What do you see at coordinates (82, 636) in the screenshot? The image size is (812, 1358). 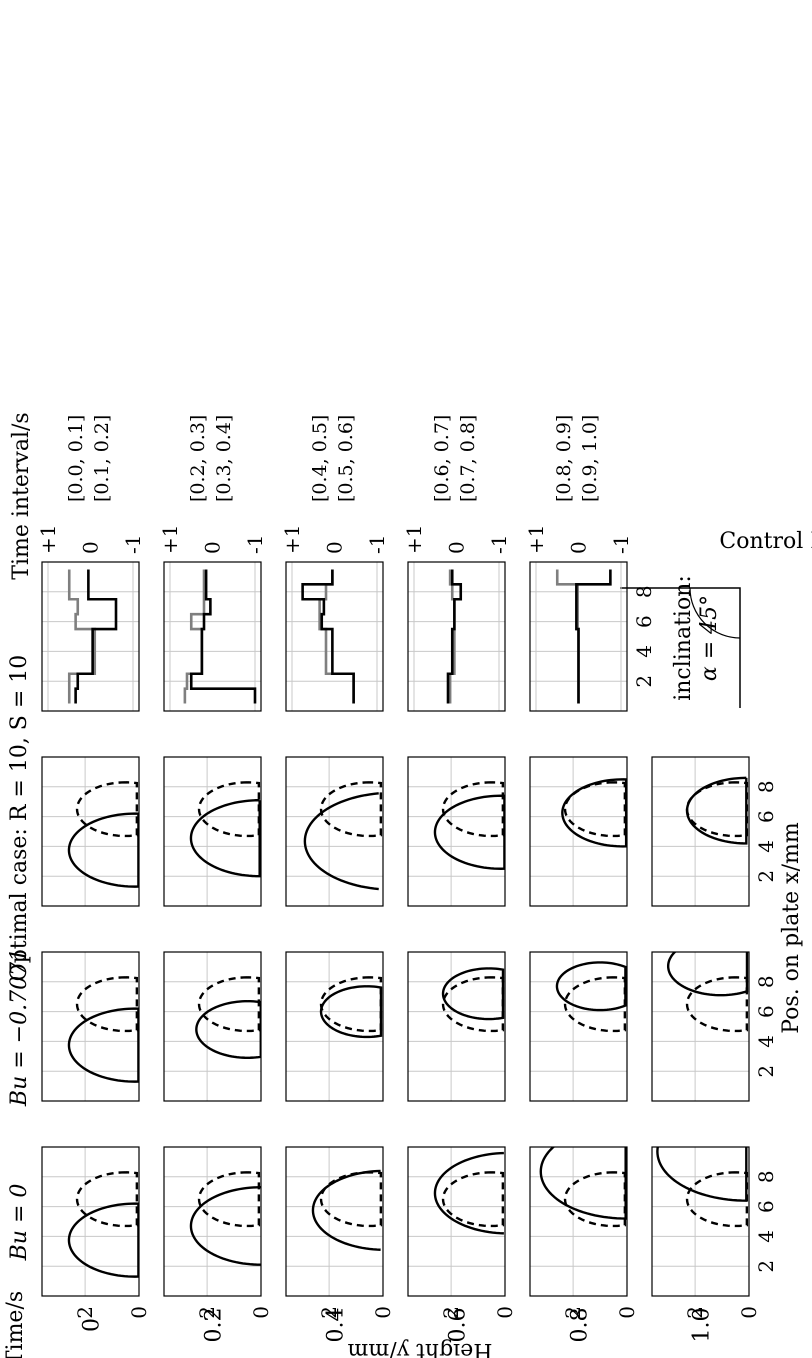 I see `control-stairs-b` at bounding box center [82, 636].